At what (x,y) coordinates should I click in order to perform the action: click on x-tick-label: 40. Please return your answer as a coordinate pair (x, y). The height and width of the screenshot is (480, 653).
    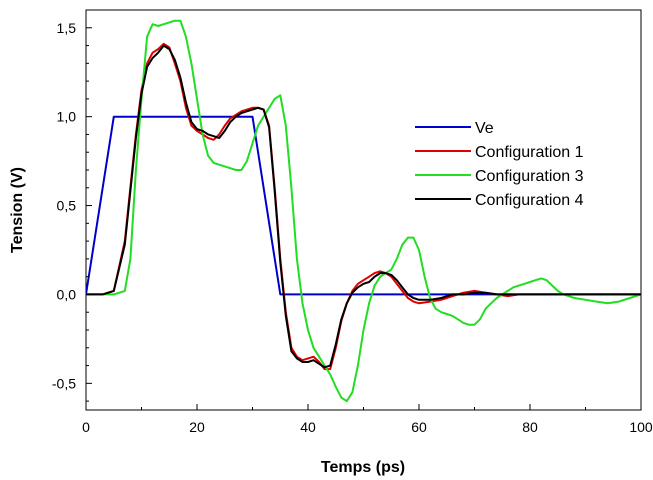
    Looking at the image, I should click on (308, 427).